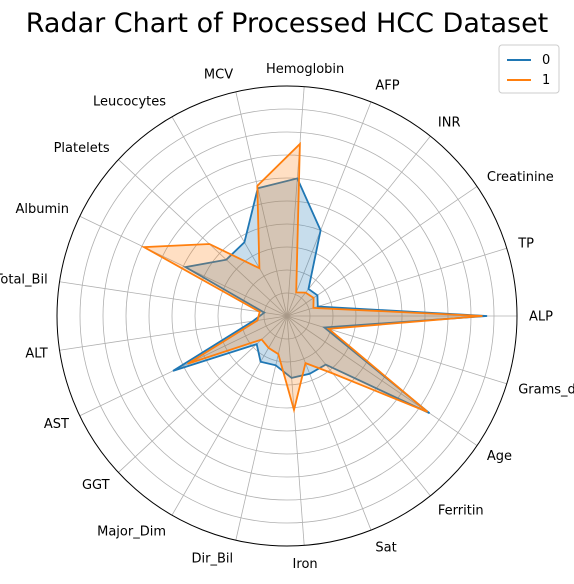  What do you see at coordinates (520, 177) in the screenshot?
I see `axis-label-creatinine: Creatinine` at bounding box center [520, 177].